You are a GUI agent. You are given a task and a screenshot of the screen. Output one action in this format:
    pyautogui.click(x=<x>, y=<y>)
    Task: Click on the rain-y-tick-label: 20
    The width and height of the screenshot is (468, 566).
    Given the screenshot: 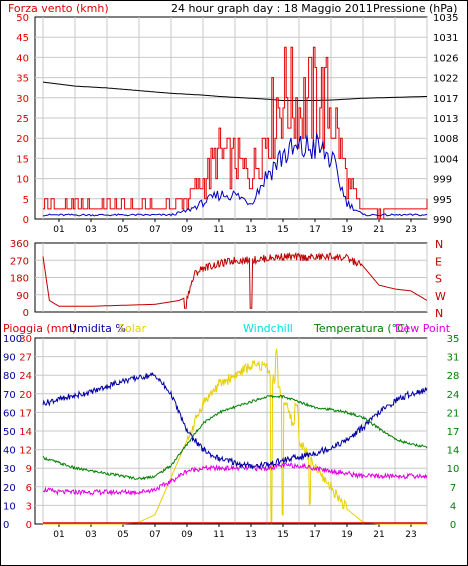 What is the action you would take?
    pyautogui.click(x=25, y=395)
    